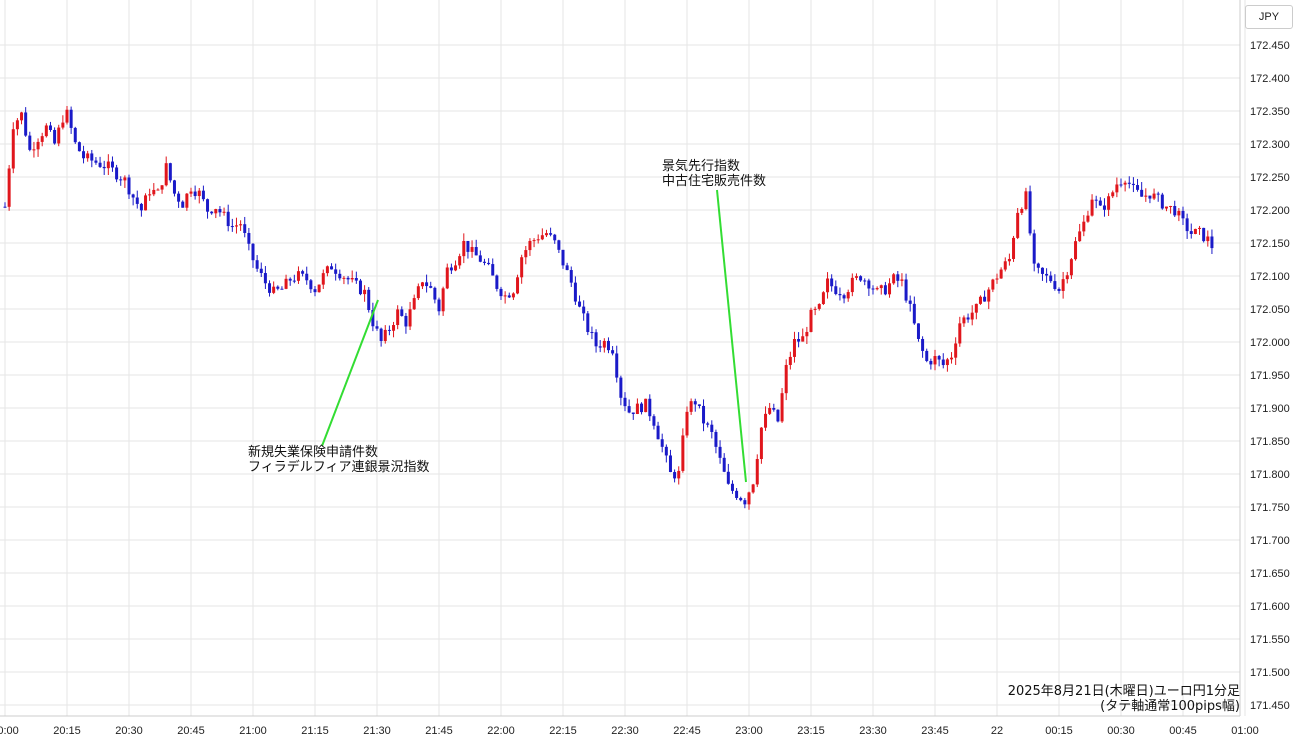 The width and height of the screenshot is (1300, 745). What do you see at coordinates (1269, 17) in the screenshot?
I see `currency-badge: JPY` at bounding box center [1269, 17].